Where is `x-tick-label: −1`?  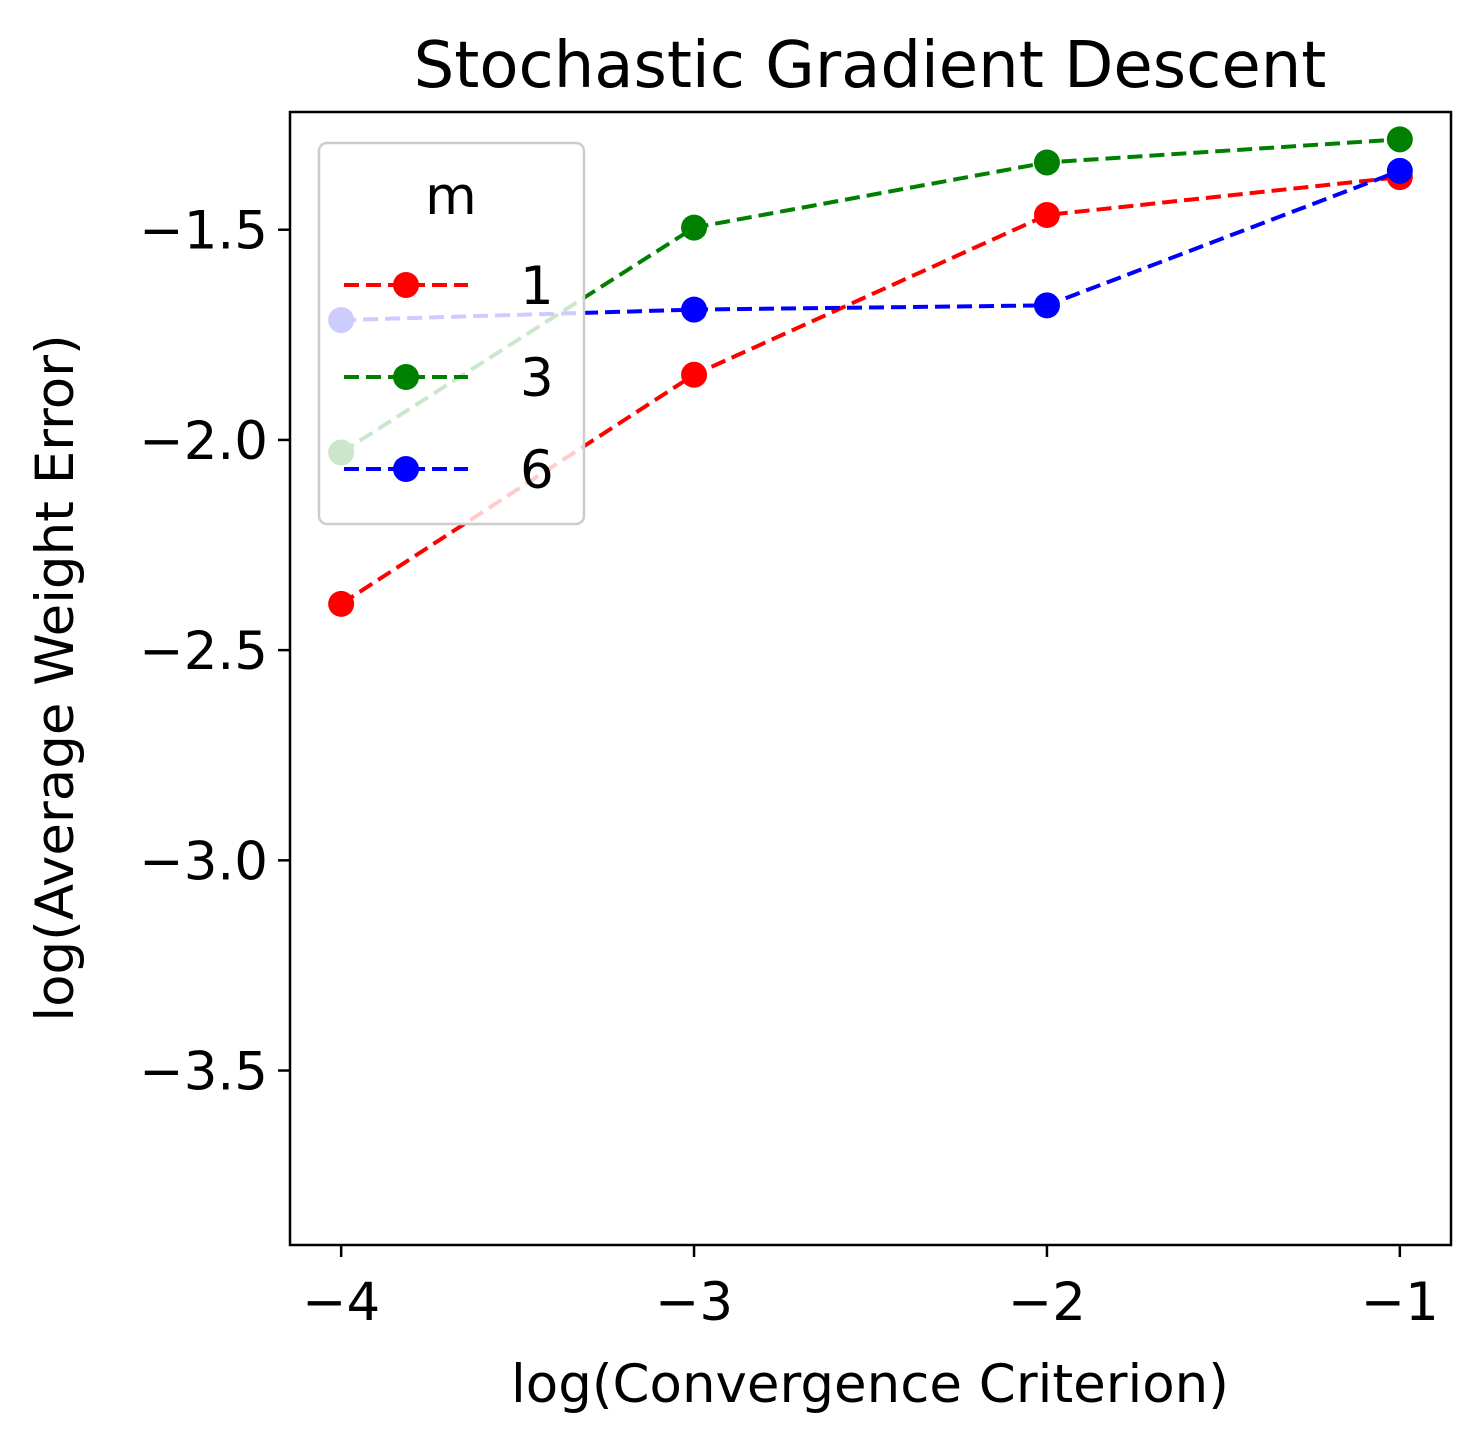
x-tick-label: −1 is located at coordinates (1400, 1302).